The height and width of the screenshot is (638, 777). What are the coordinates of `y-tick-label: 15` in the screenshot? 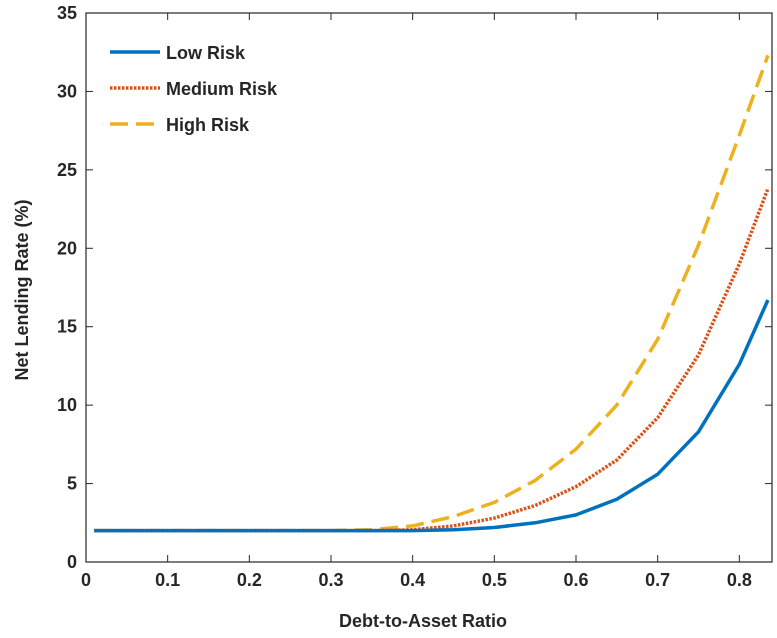 It's located at (67, 327).